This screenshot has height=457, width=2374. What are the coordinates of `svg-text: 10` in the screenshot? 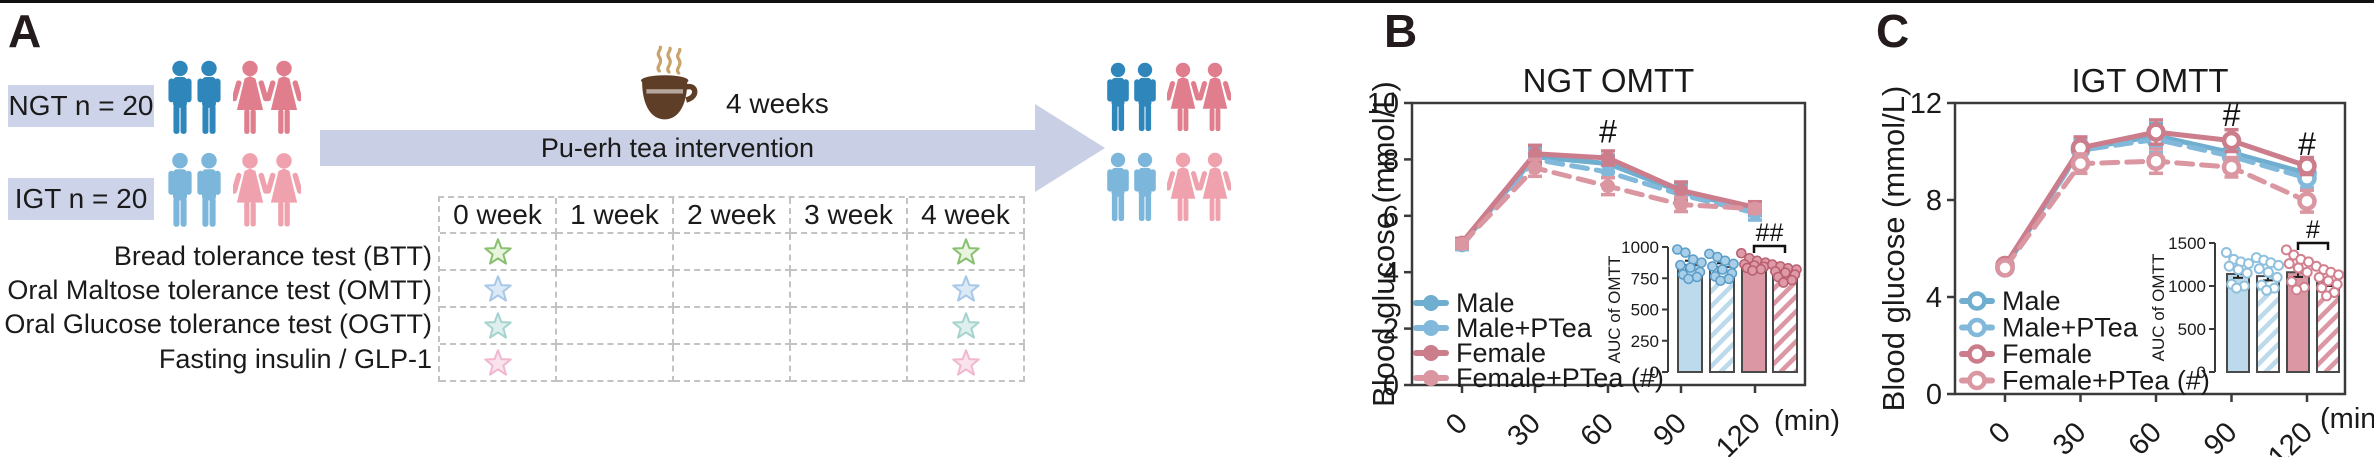 It's located at (1383, 104).